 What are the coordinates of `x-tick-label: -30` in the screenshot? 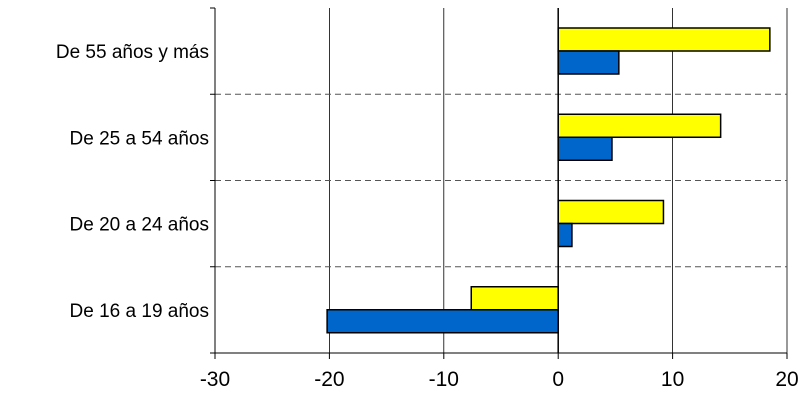 It's located at (215, 379).